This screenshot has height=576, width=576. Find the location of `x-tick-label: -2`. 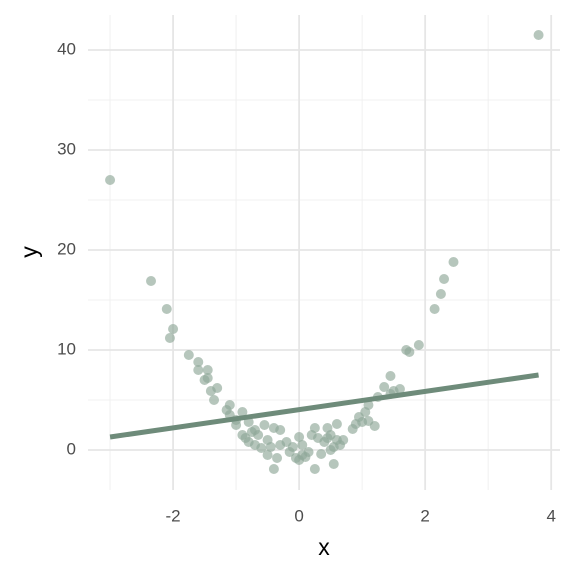

x-tick-label: -2 is located at coordinates (173, 515).